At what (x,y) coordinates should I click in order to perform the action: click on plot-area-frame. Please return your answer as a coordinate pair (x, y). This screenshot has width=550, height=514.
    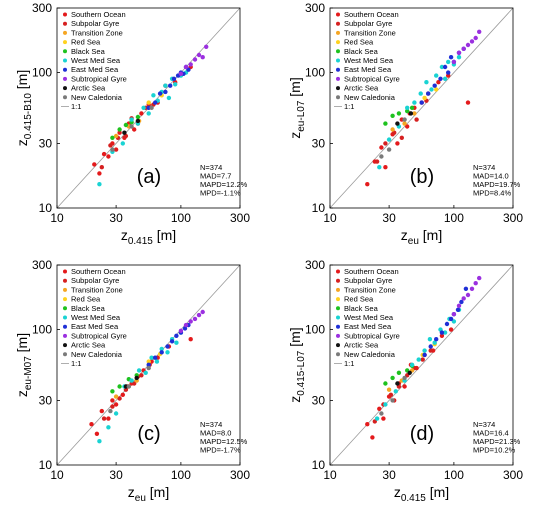
    Looking at the image, I should click on (421, 108).